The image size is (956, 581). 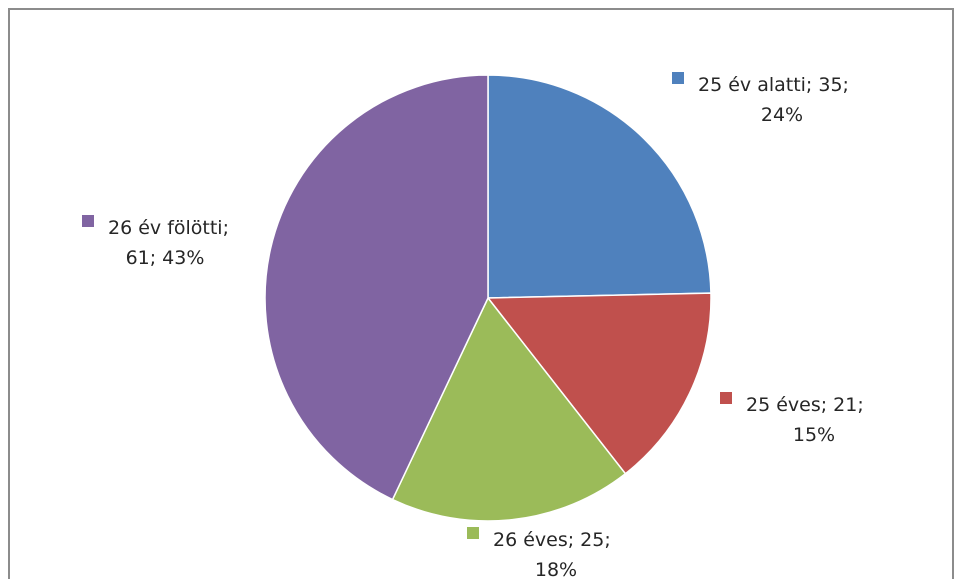 What do you see at coordinates (168, 228) in the screenshot?
I see `data-label-line1-4: 26 év fölötti;` at bounding box center [168, 228].